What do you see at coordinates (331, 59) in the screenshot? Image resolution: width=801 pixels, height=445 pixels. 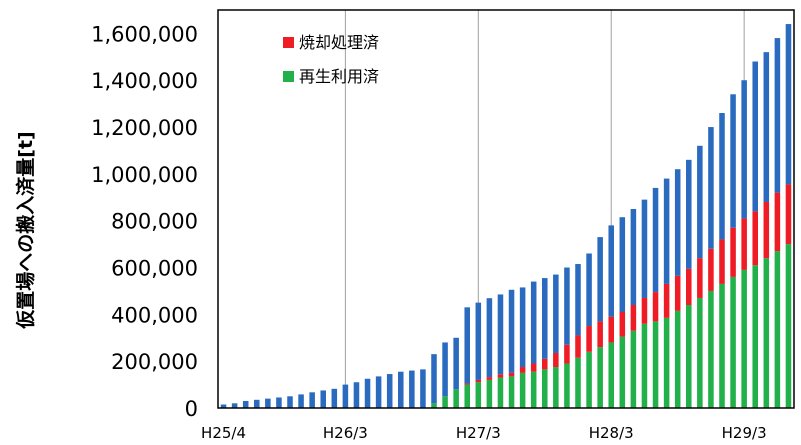 I see `legend: 焼却処理済 再生利用済` at bounding box center [331, 59].